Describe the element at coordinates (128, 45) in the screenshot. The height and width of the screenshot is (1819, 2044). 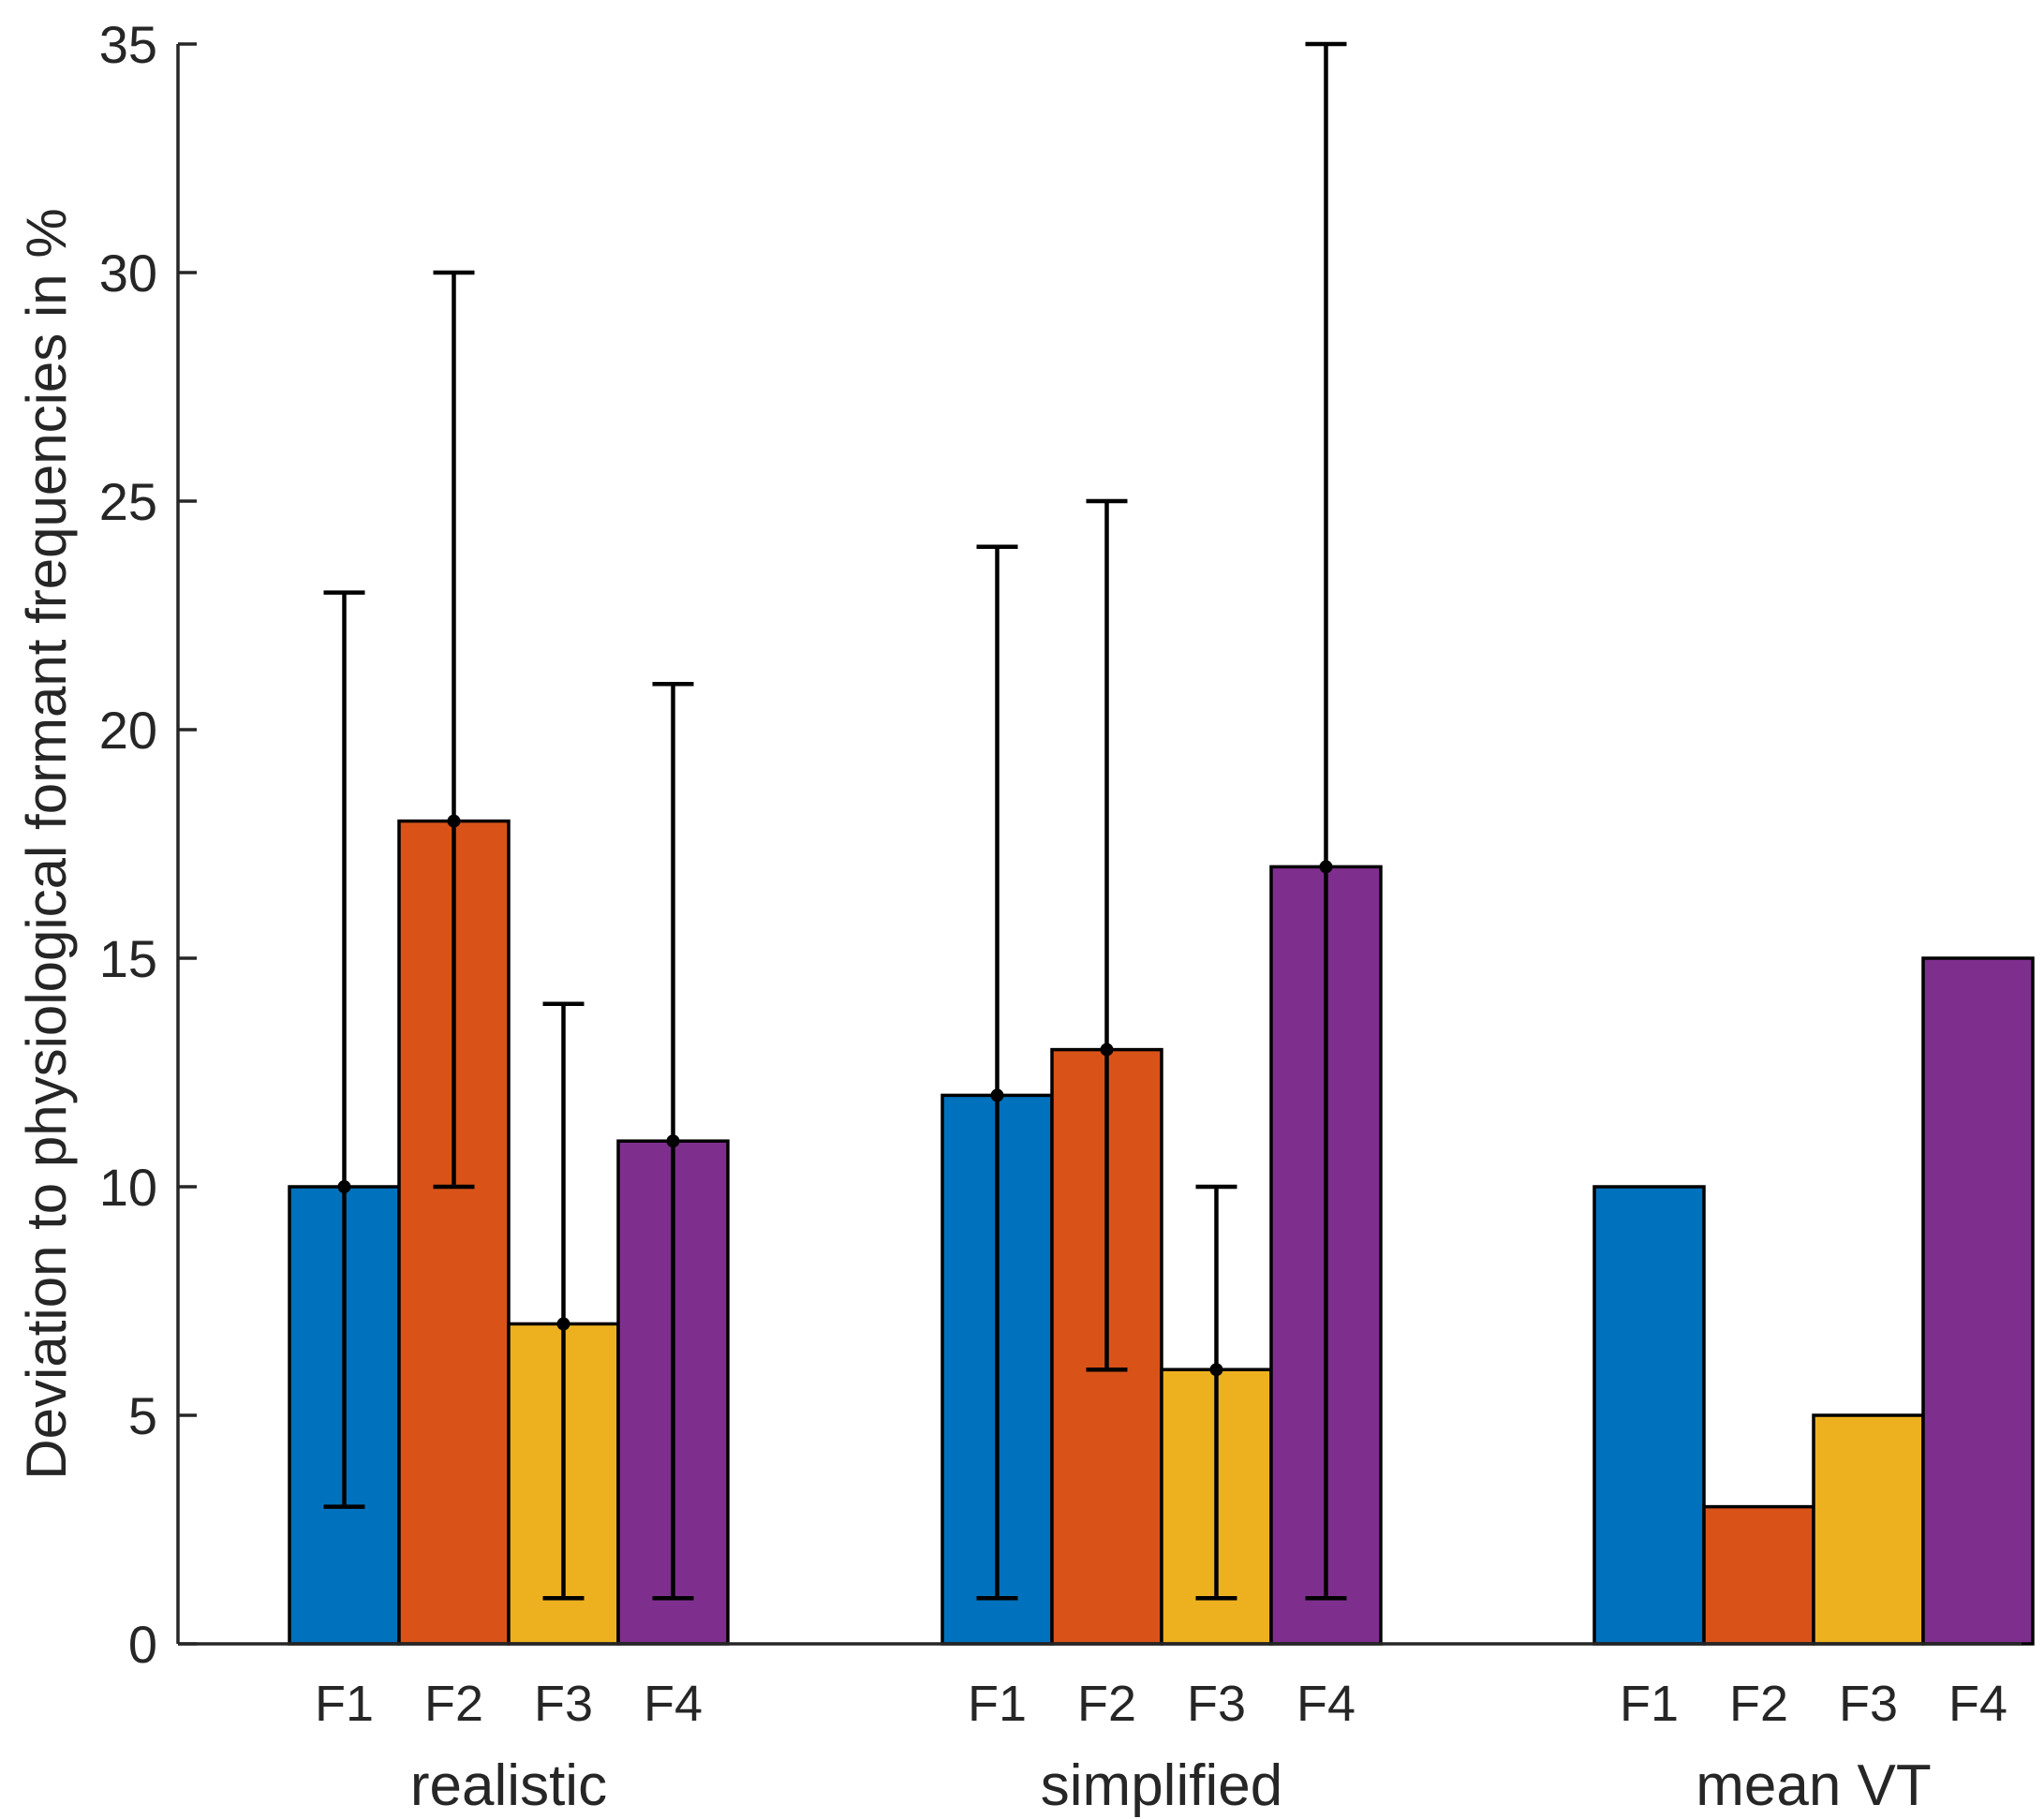
I see `y-tick-label-35: 35` at that location.